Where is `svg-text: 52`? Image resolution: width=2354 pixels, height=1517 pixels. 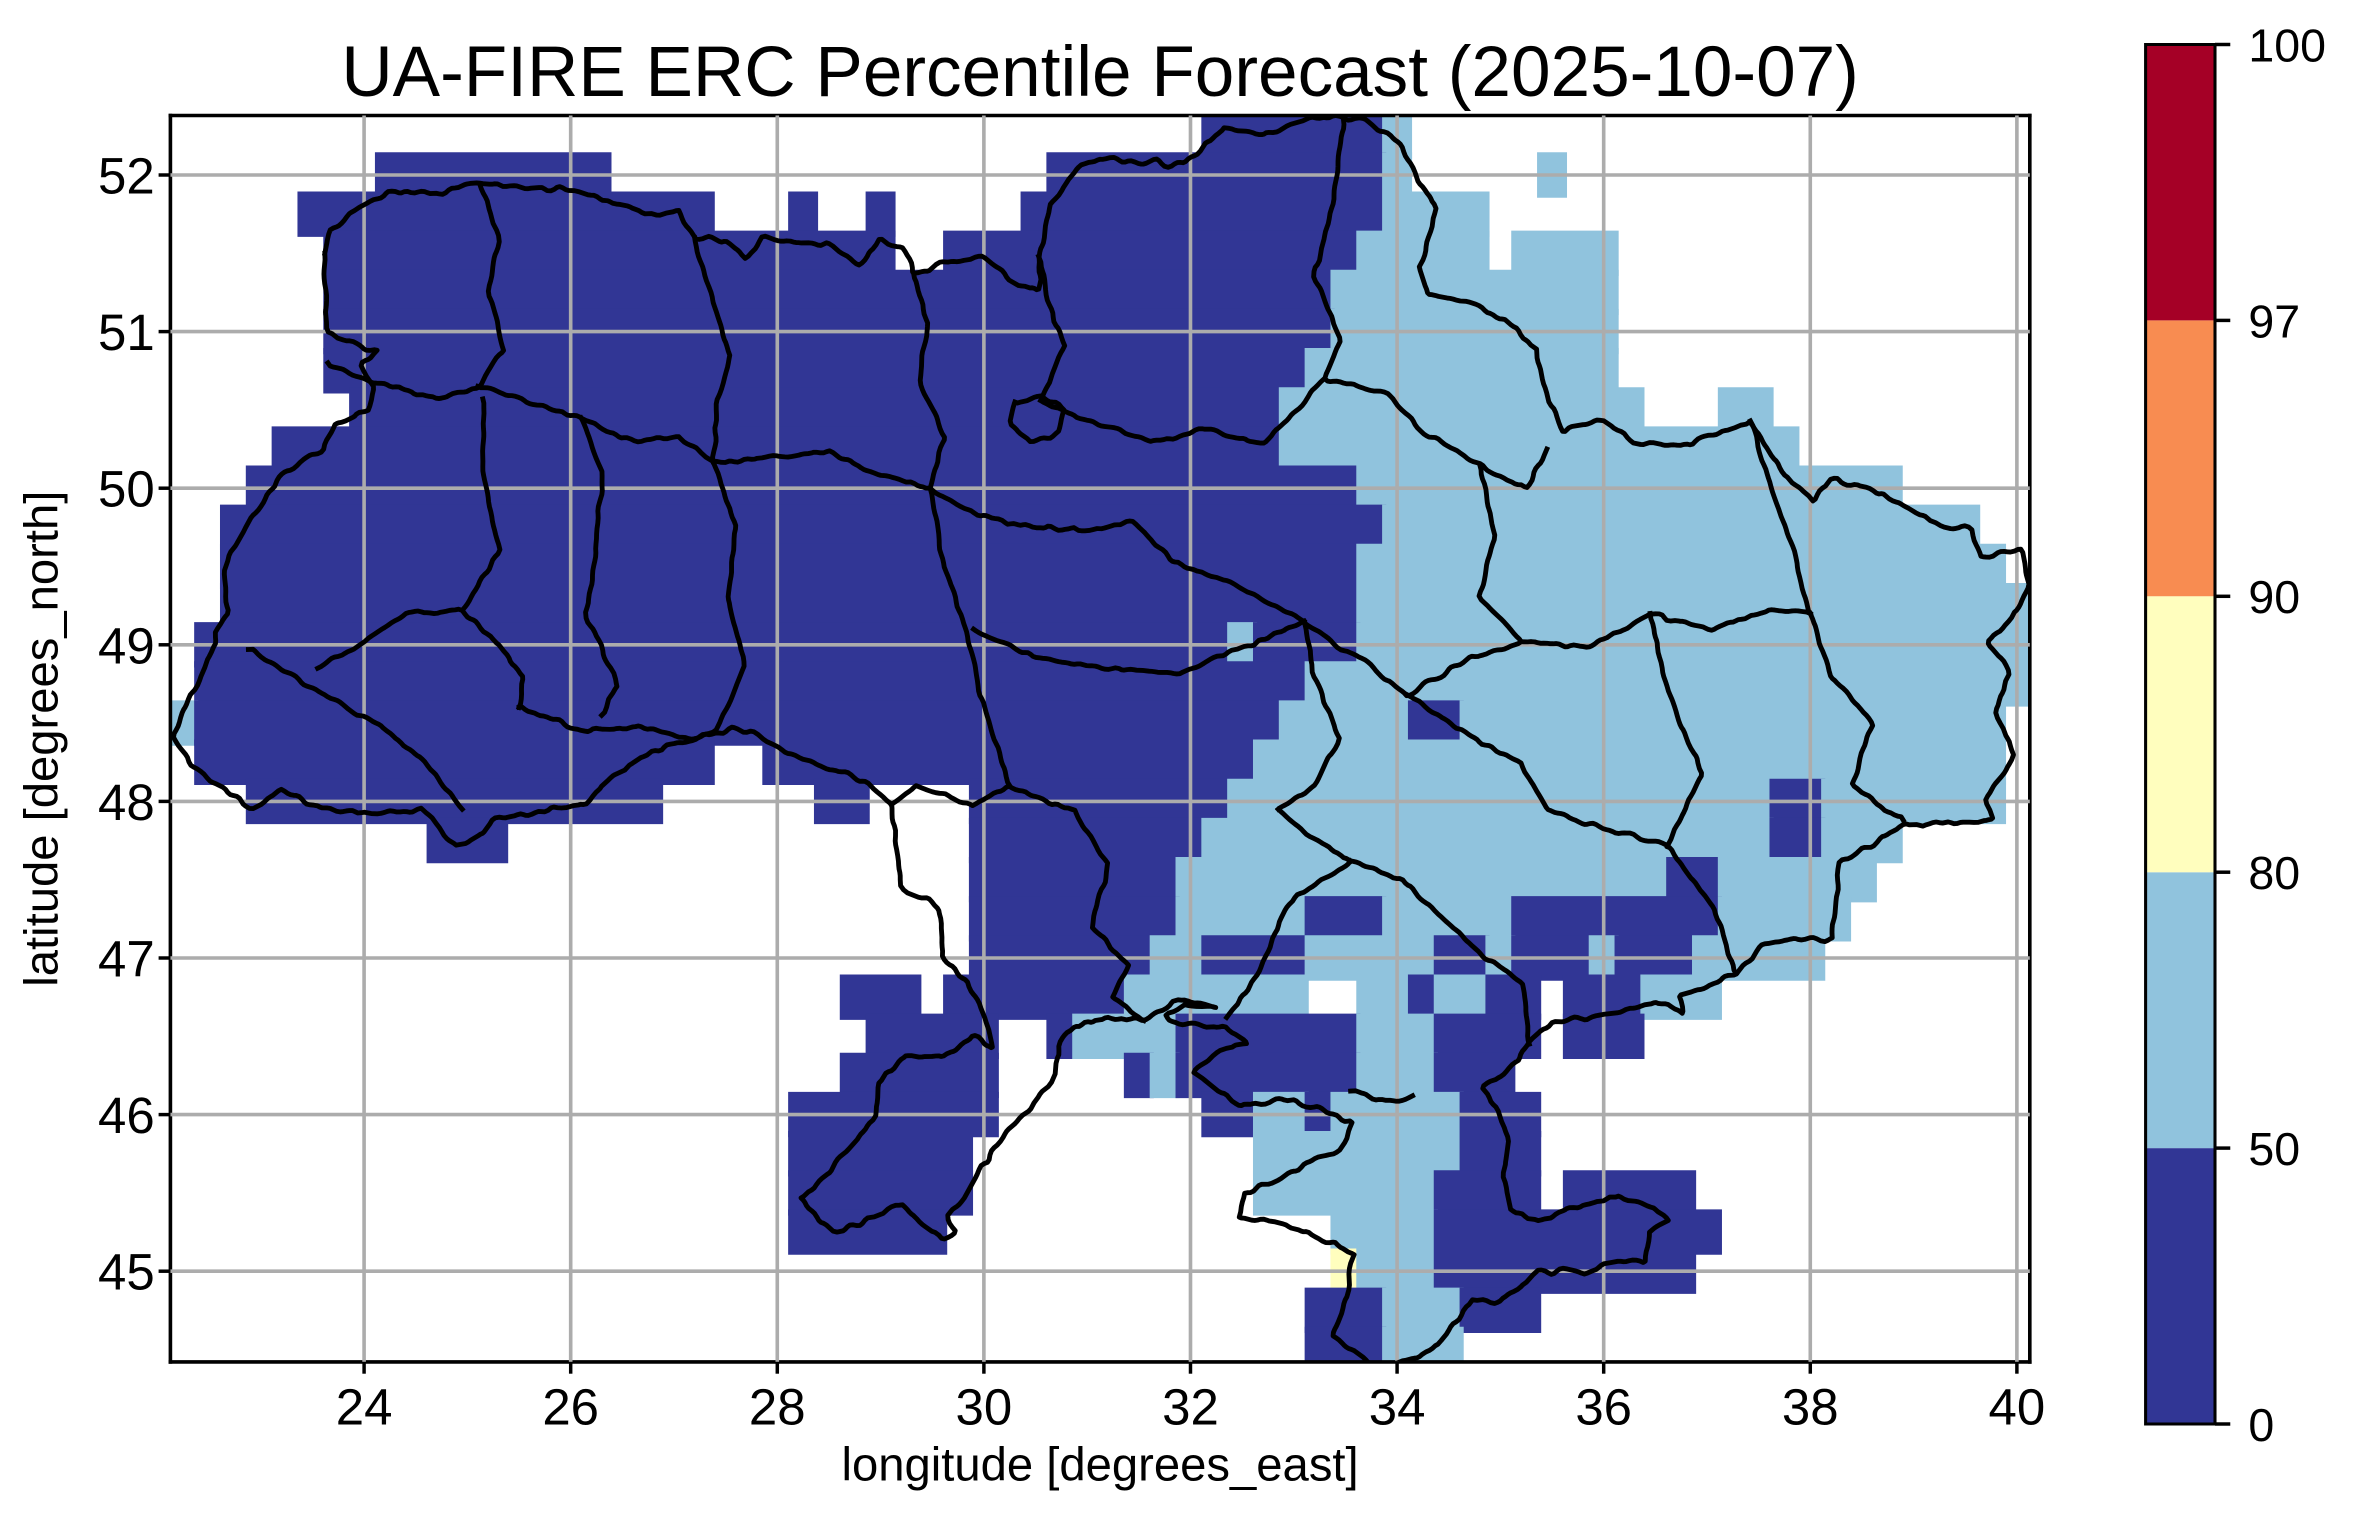
svg-text: 52 is located at coordinates (126, 175).